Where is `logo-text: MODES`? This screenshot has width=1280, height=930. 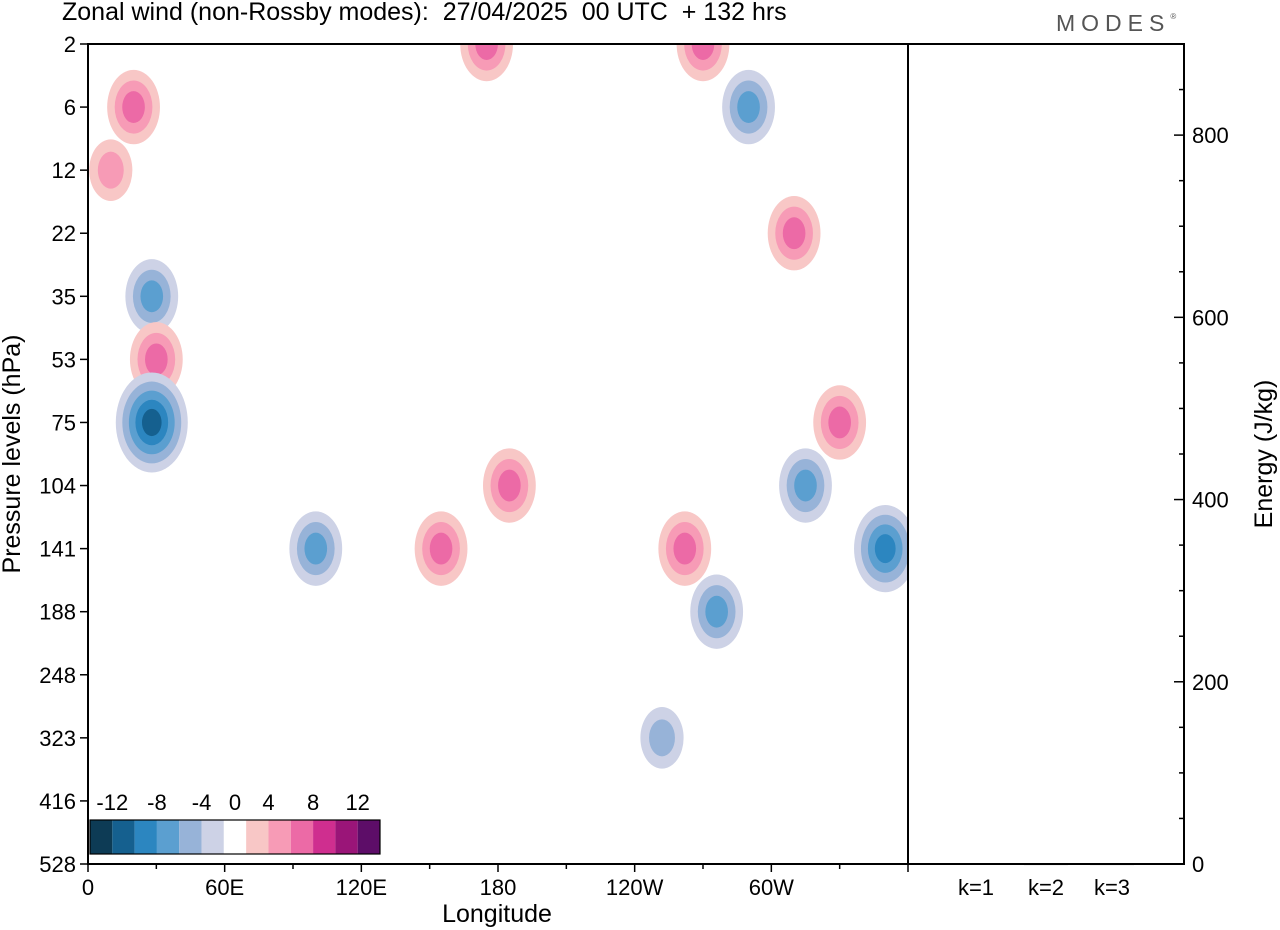
logo-text: MODES is located at coordinates (1113, 23).